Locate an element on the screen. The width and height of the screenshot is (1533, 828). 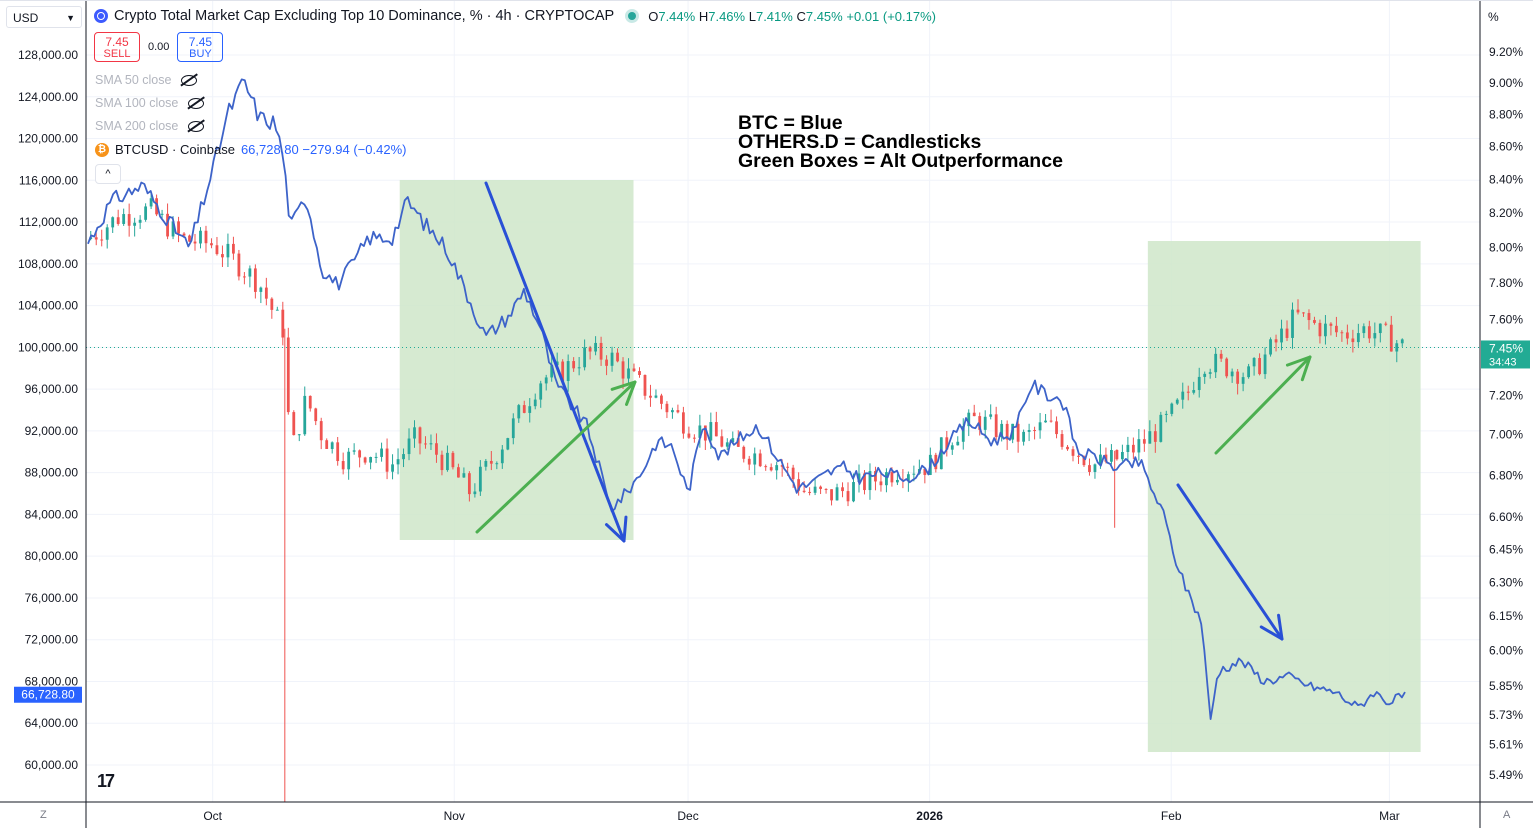
right-axis-tick-label: 5.73% is located at coordinates (1506, 715).